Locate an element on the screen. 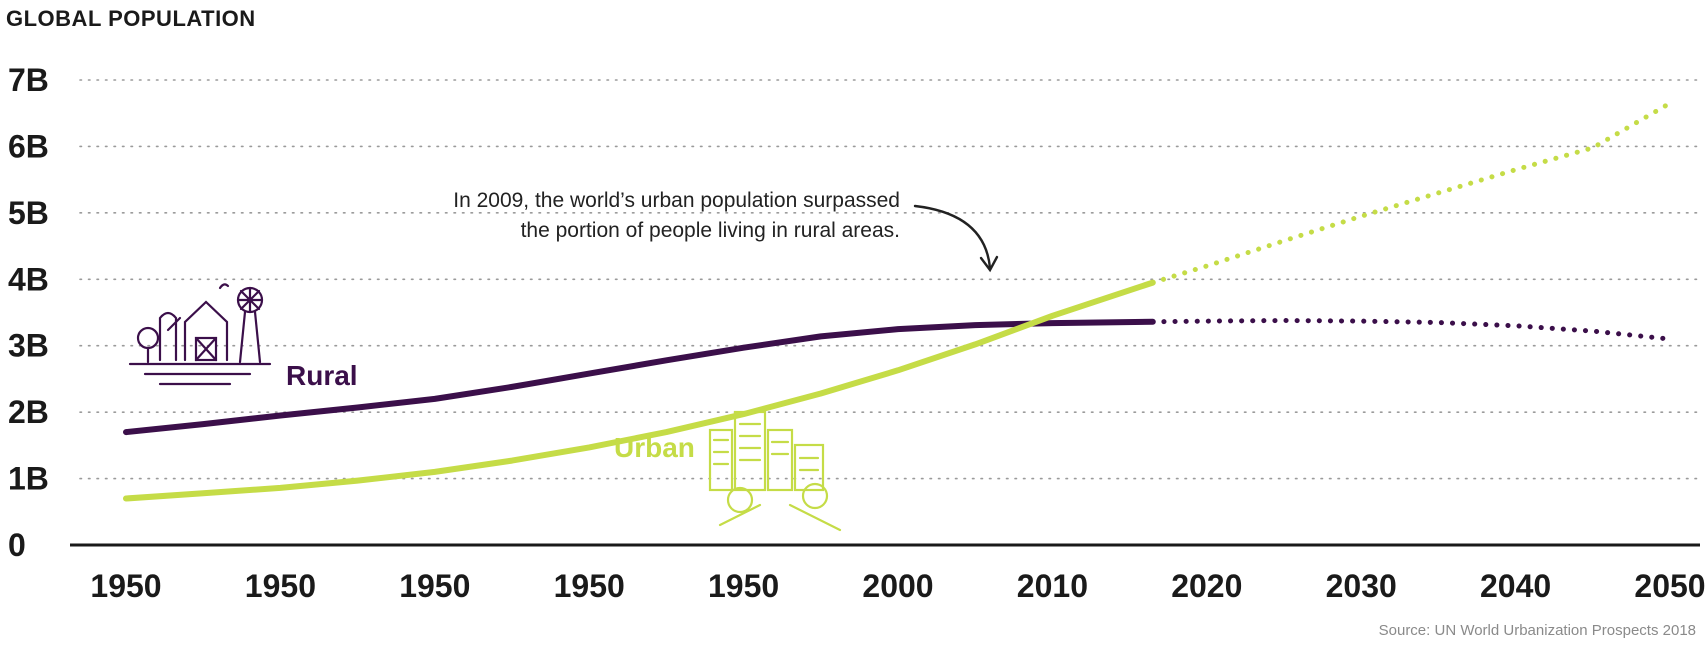 The width and height of the screenshot is (1706, 645). y-tick-label: 4B is located at coordinates (28, 279).